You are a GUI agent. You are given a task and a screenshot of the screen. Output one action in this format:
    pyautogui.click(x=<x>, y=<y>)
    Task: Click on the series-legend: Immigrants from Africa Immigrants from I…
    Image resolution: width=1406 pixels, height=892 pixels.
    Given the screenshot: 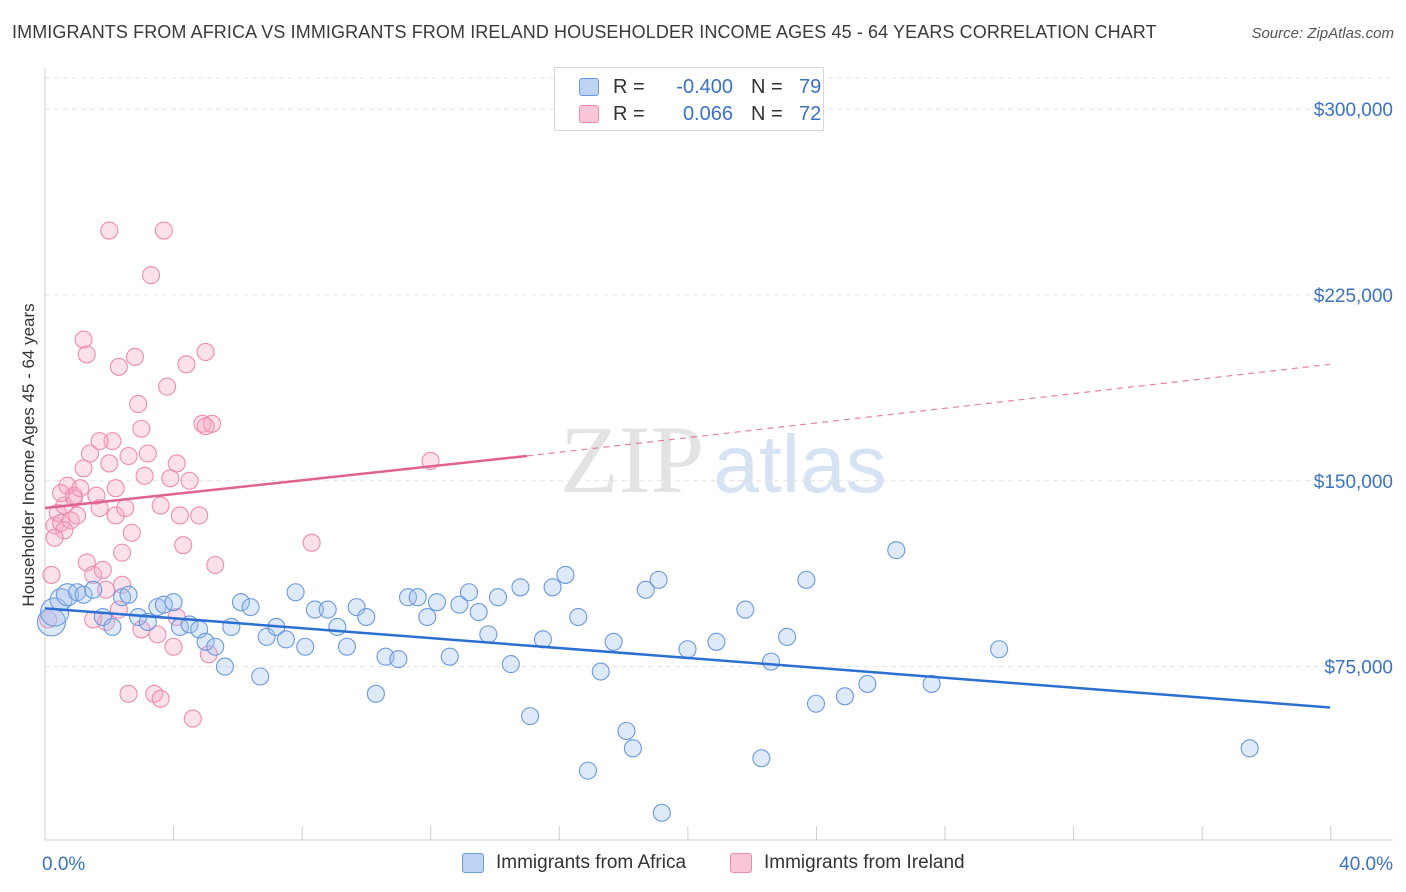 What is the action you would take?
    pyautogui.click(x=703, y=865)
    